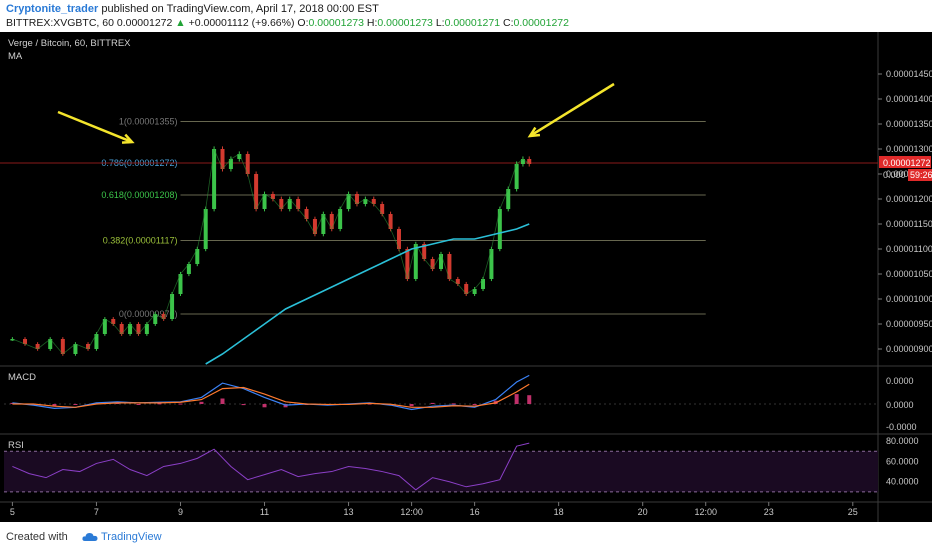 The image size is (932, 550). Describe the element at coordinates (559, 512) in the screenshot. I see `x-tick-label: 18` at that location.